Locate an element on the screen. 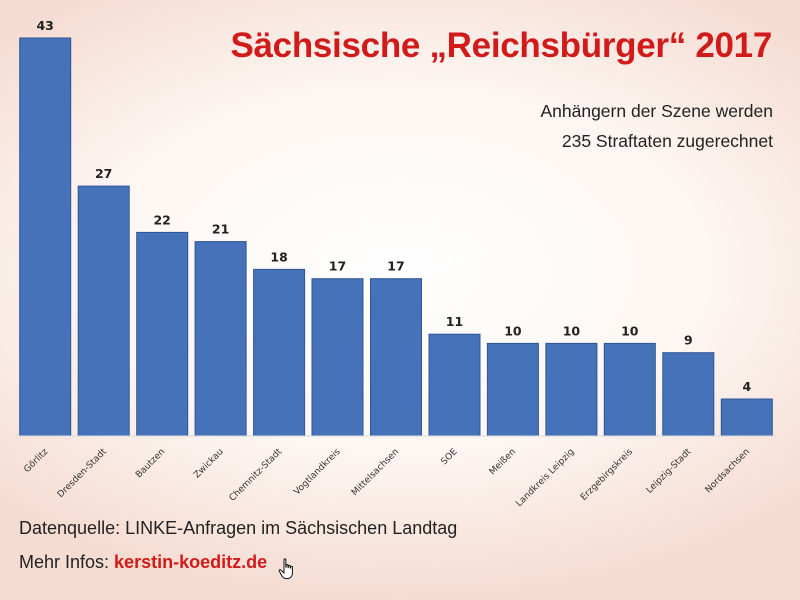  category-tick-label: Görlitz is located at coordinates (36, 461).